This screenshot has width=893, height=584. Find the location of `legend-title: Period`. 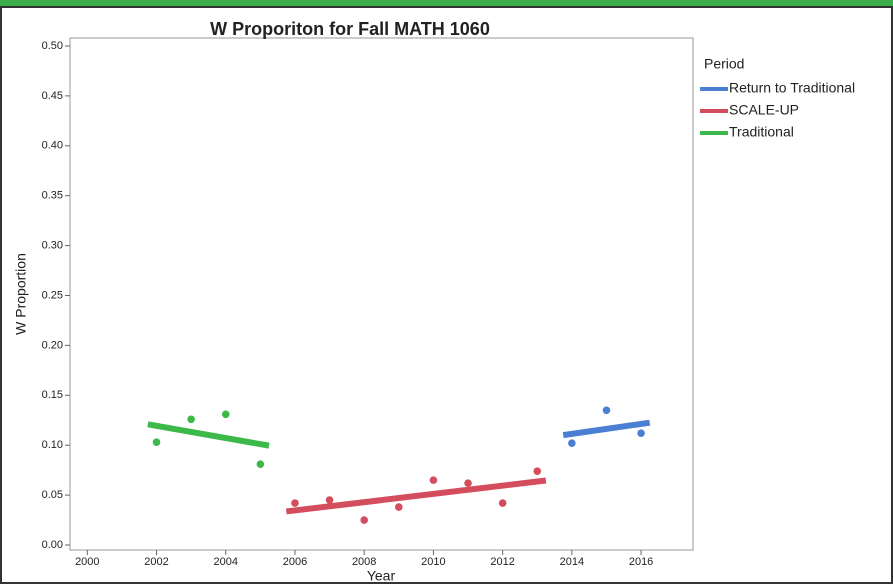

legend-title: Period is located at coordinates (724, 64).